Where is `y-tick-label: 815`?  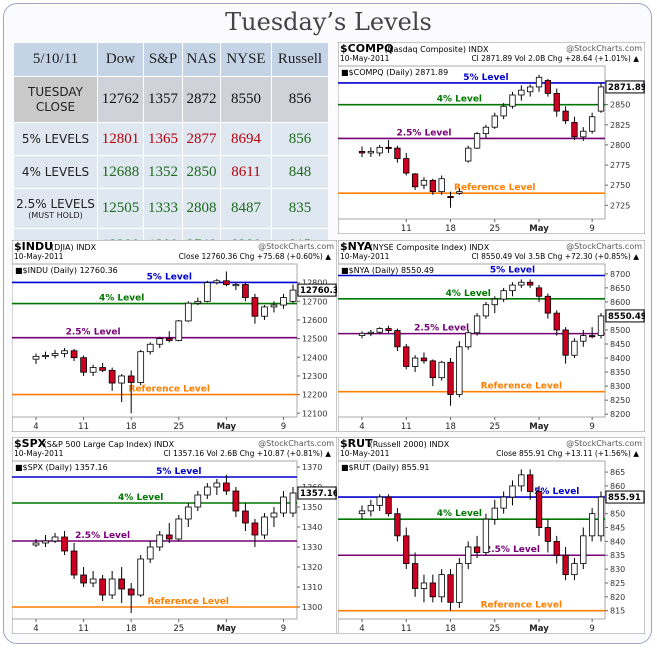 y-tick-label: 815 is located at coordinates (617, 611).